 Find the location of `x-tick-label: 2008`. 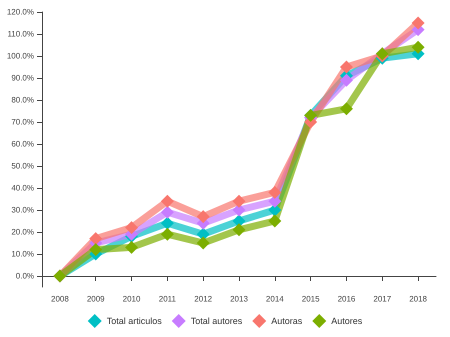

x-tick-label: 2008 is located at coordinates (60, 299).